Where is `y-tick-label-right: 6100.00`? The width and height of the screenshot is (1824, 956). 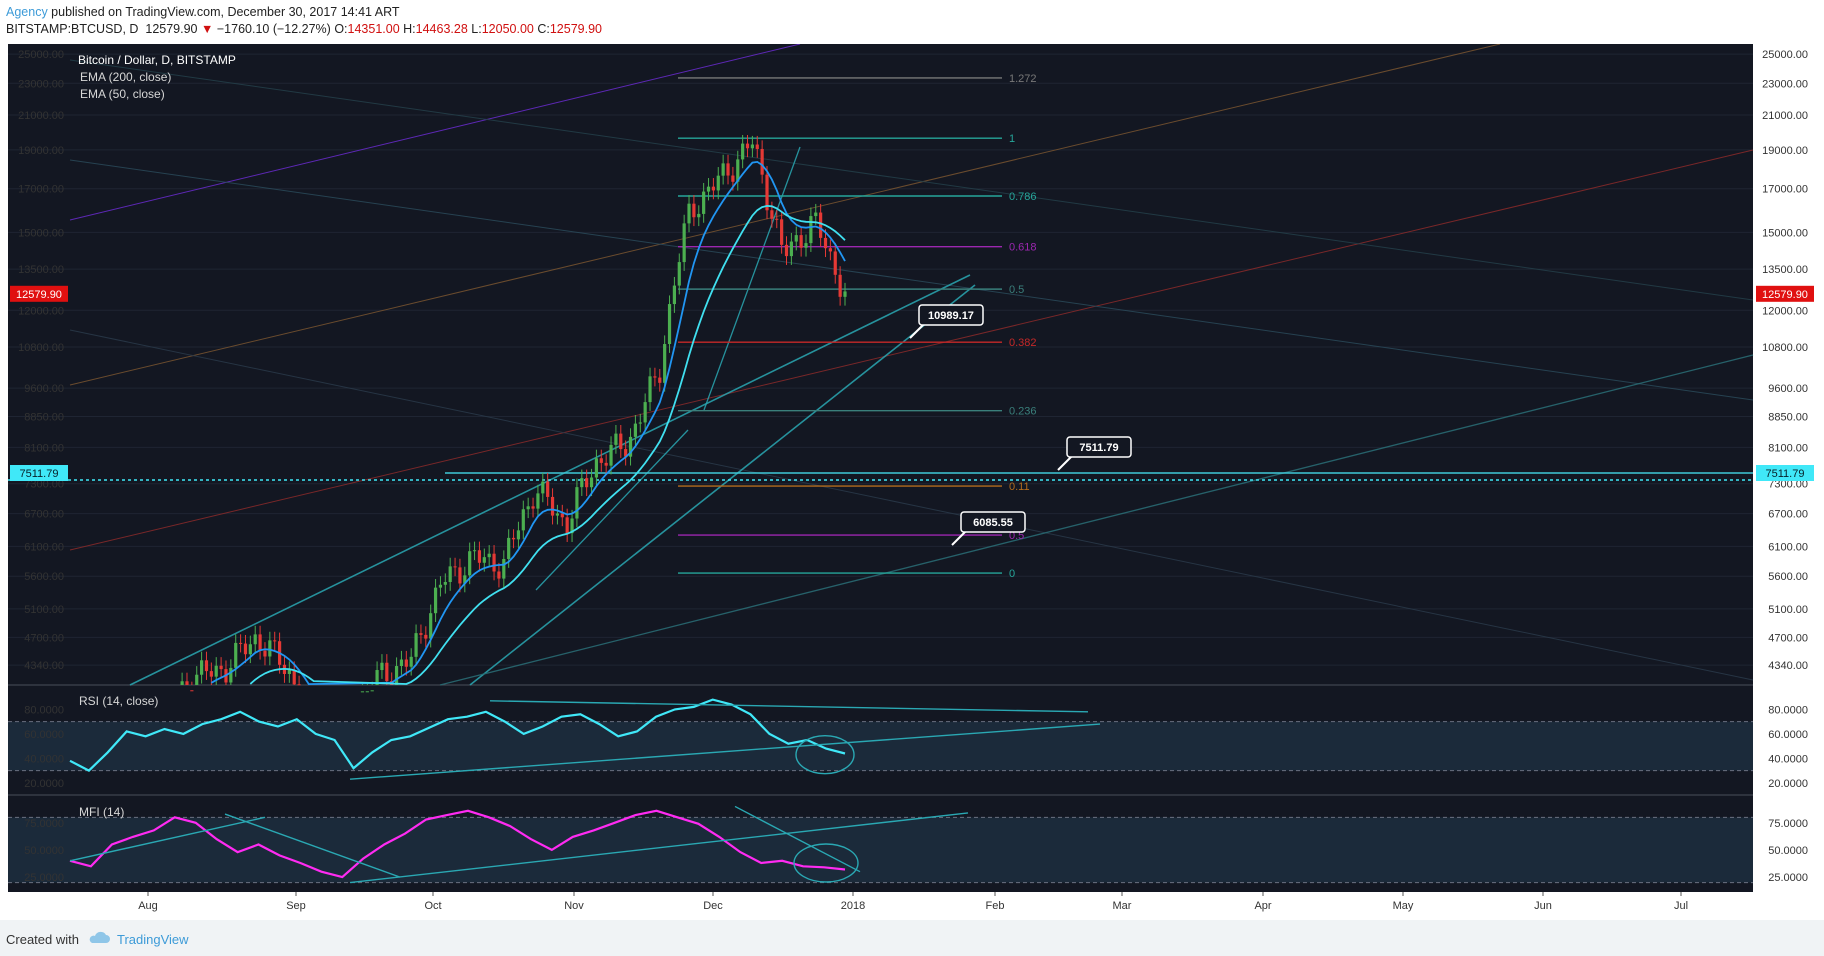 y-tick-label-right: 6100.00 is located at coordinates (1788, 547).